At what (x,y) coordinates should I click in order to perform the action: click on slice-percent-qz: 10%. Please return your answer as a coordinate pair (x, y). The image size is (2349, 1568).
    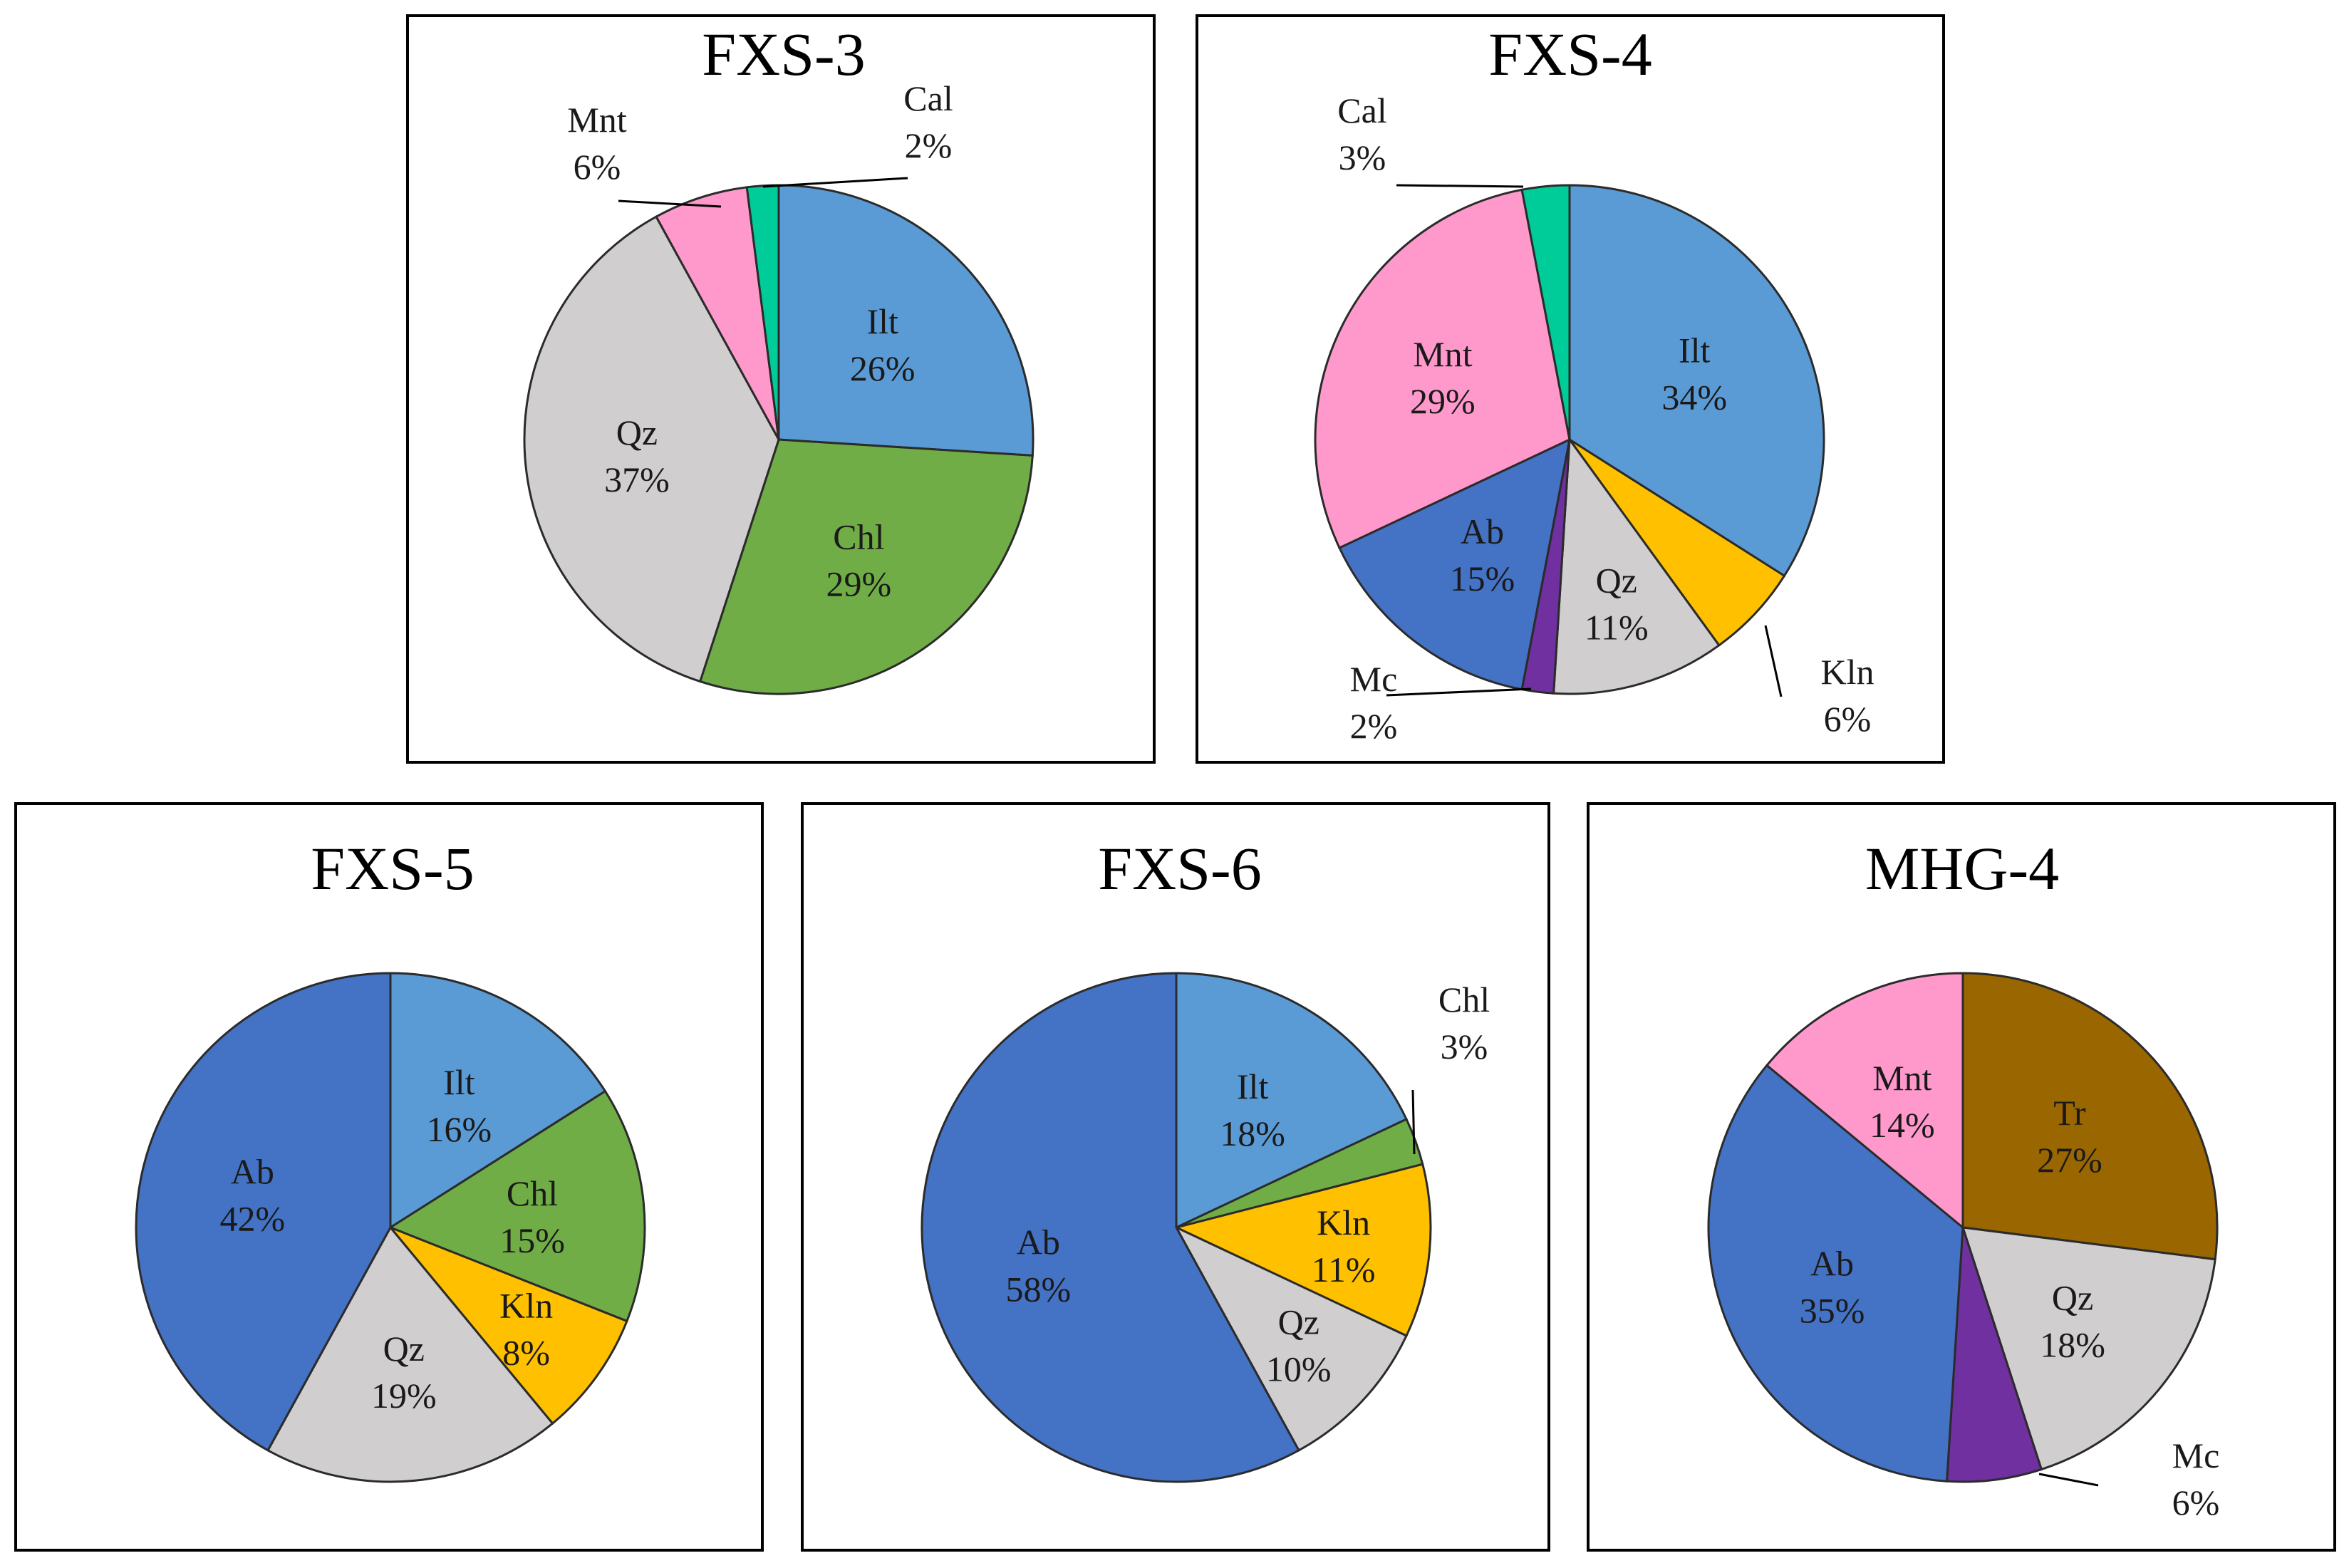
    Looking at the image, I should click on (1299, 1368).